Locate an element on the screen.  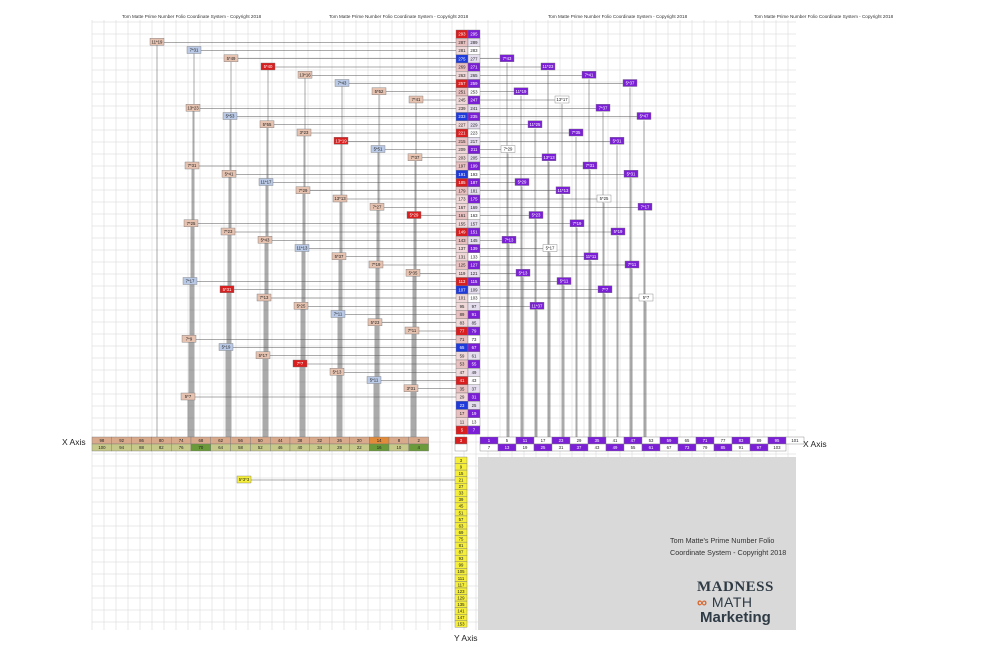
shaded-quadrant is located at coordinates (637, 543).